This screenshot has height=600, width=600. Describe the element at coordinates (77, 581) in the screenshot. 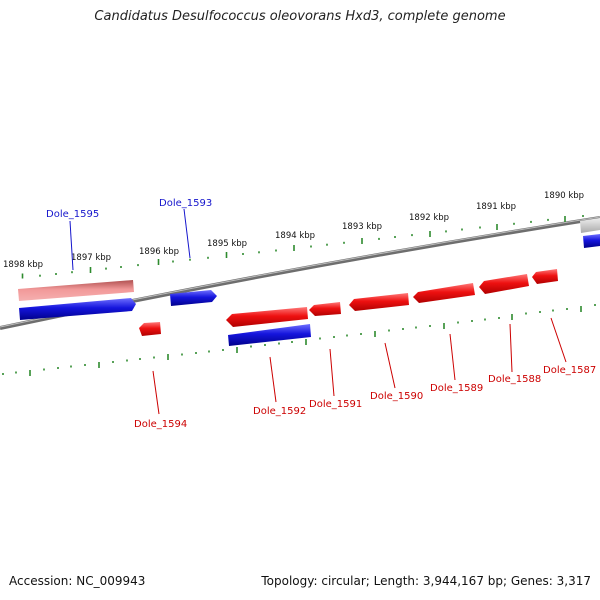

I see `accession-text: Accession: NC_009943` at that location.